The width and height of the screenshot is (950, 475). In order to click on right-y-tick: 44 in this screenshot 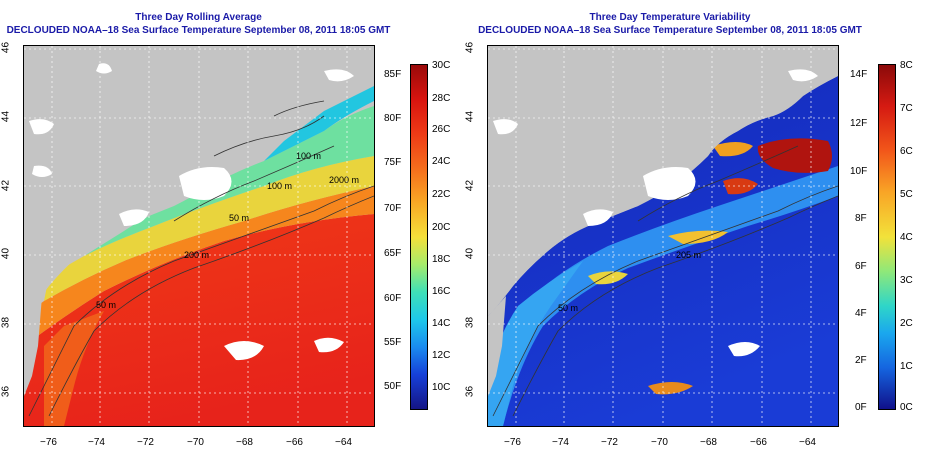, I will do `click(470, 116)`.